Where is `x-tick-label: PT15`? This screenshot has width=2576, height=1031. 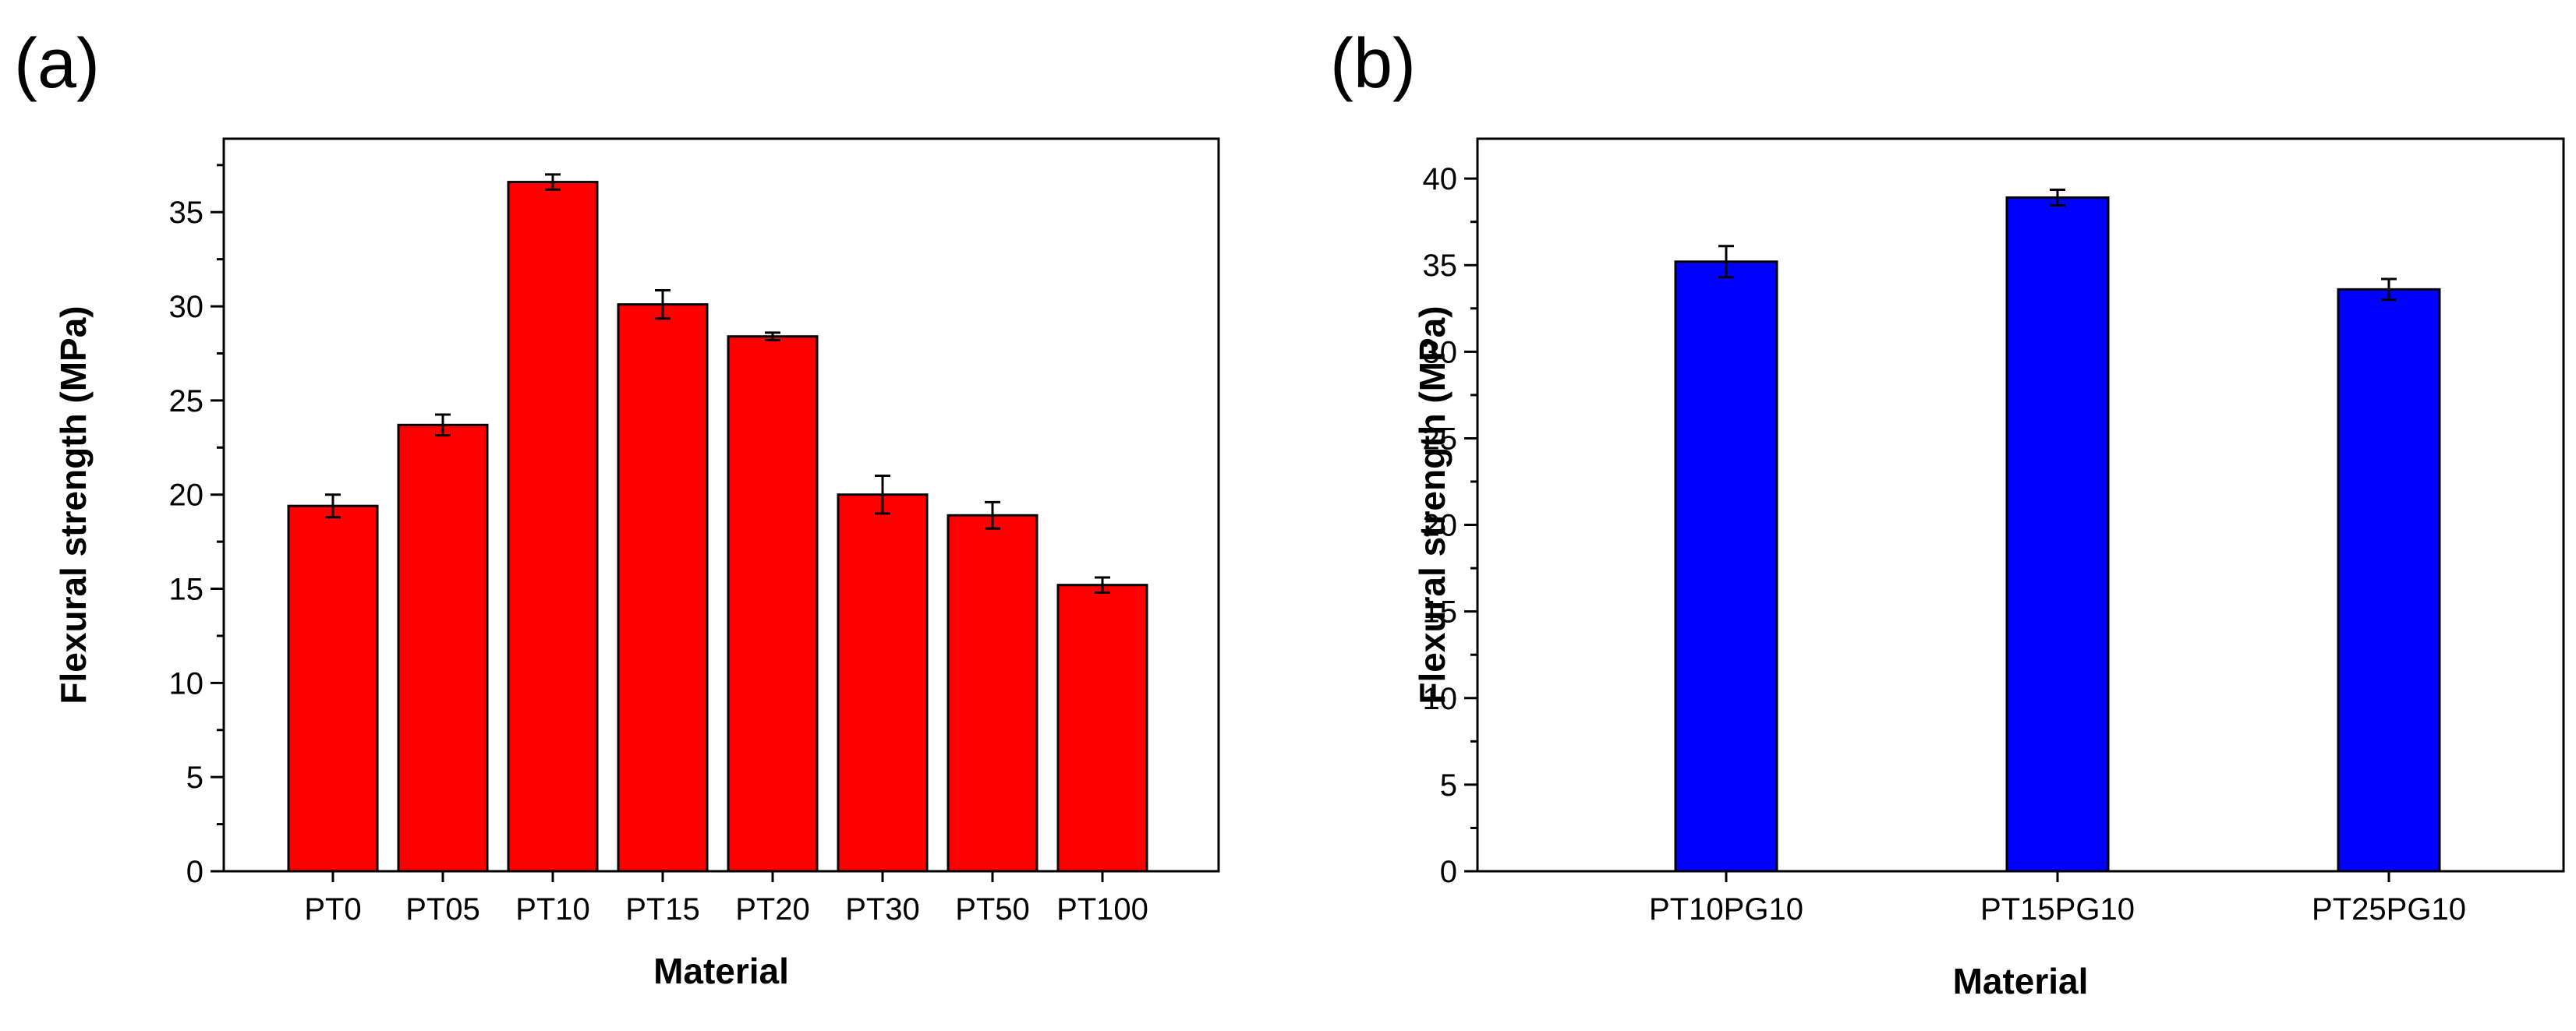
x-tick-label: PT15 is located at coordinates (662, 910).